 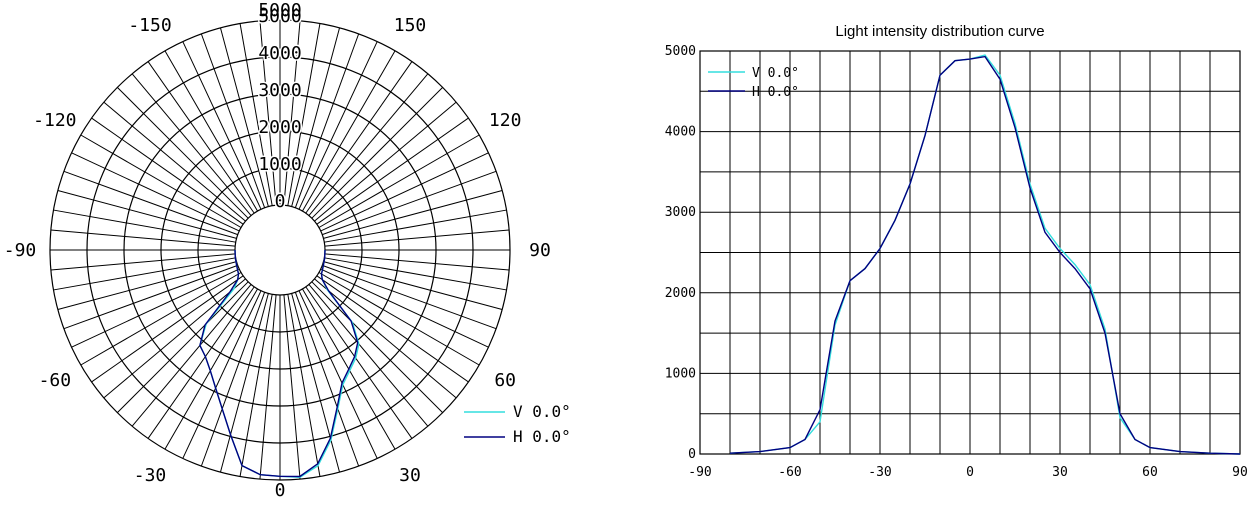 What do you see at coordinates (279, 164) in the screenshot?
I see `polar-radial-tick-label: 1000` at bounding box center [279, 164].